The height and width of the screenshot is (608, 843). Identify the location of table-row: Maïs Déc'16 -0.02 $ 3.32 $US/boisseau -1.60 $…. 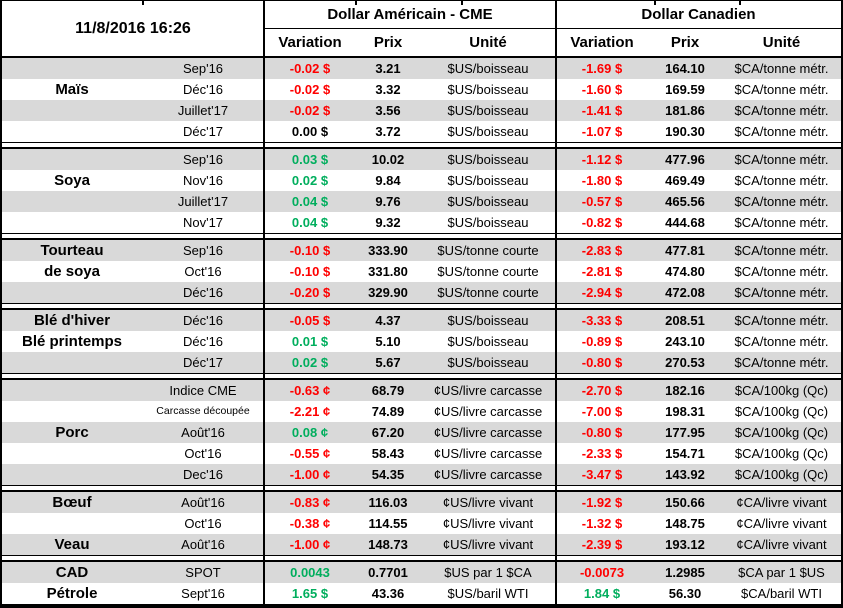
(421, 89).